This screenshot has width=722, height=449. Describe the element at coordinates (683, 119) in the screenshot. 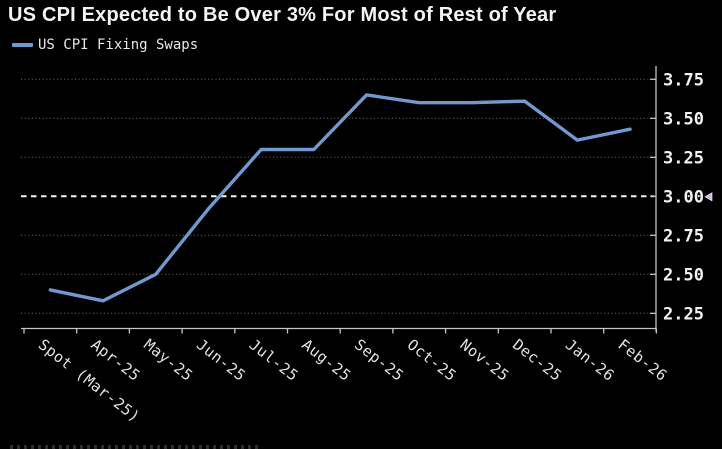

I see `y-axis-label: 3.50` at that location.